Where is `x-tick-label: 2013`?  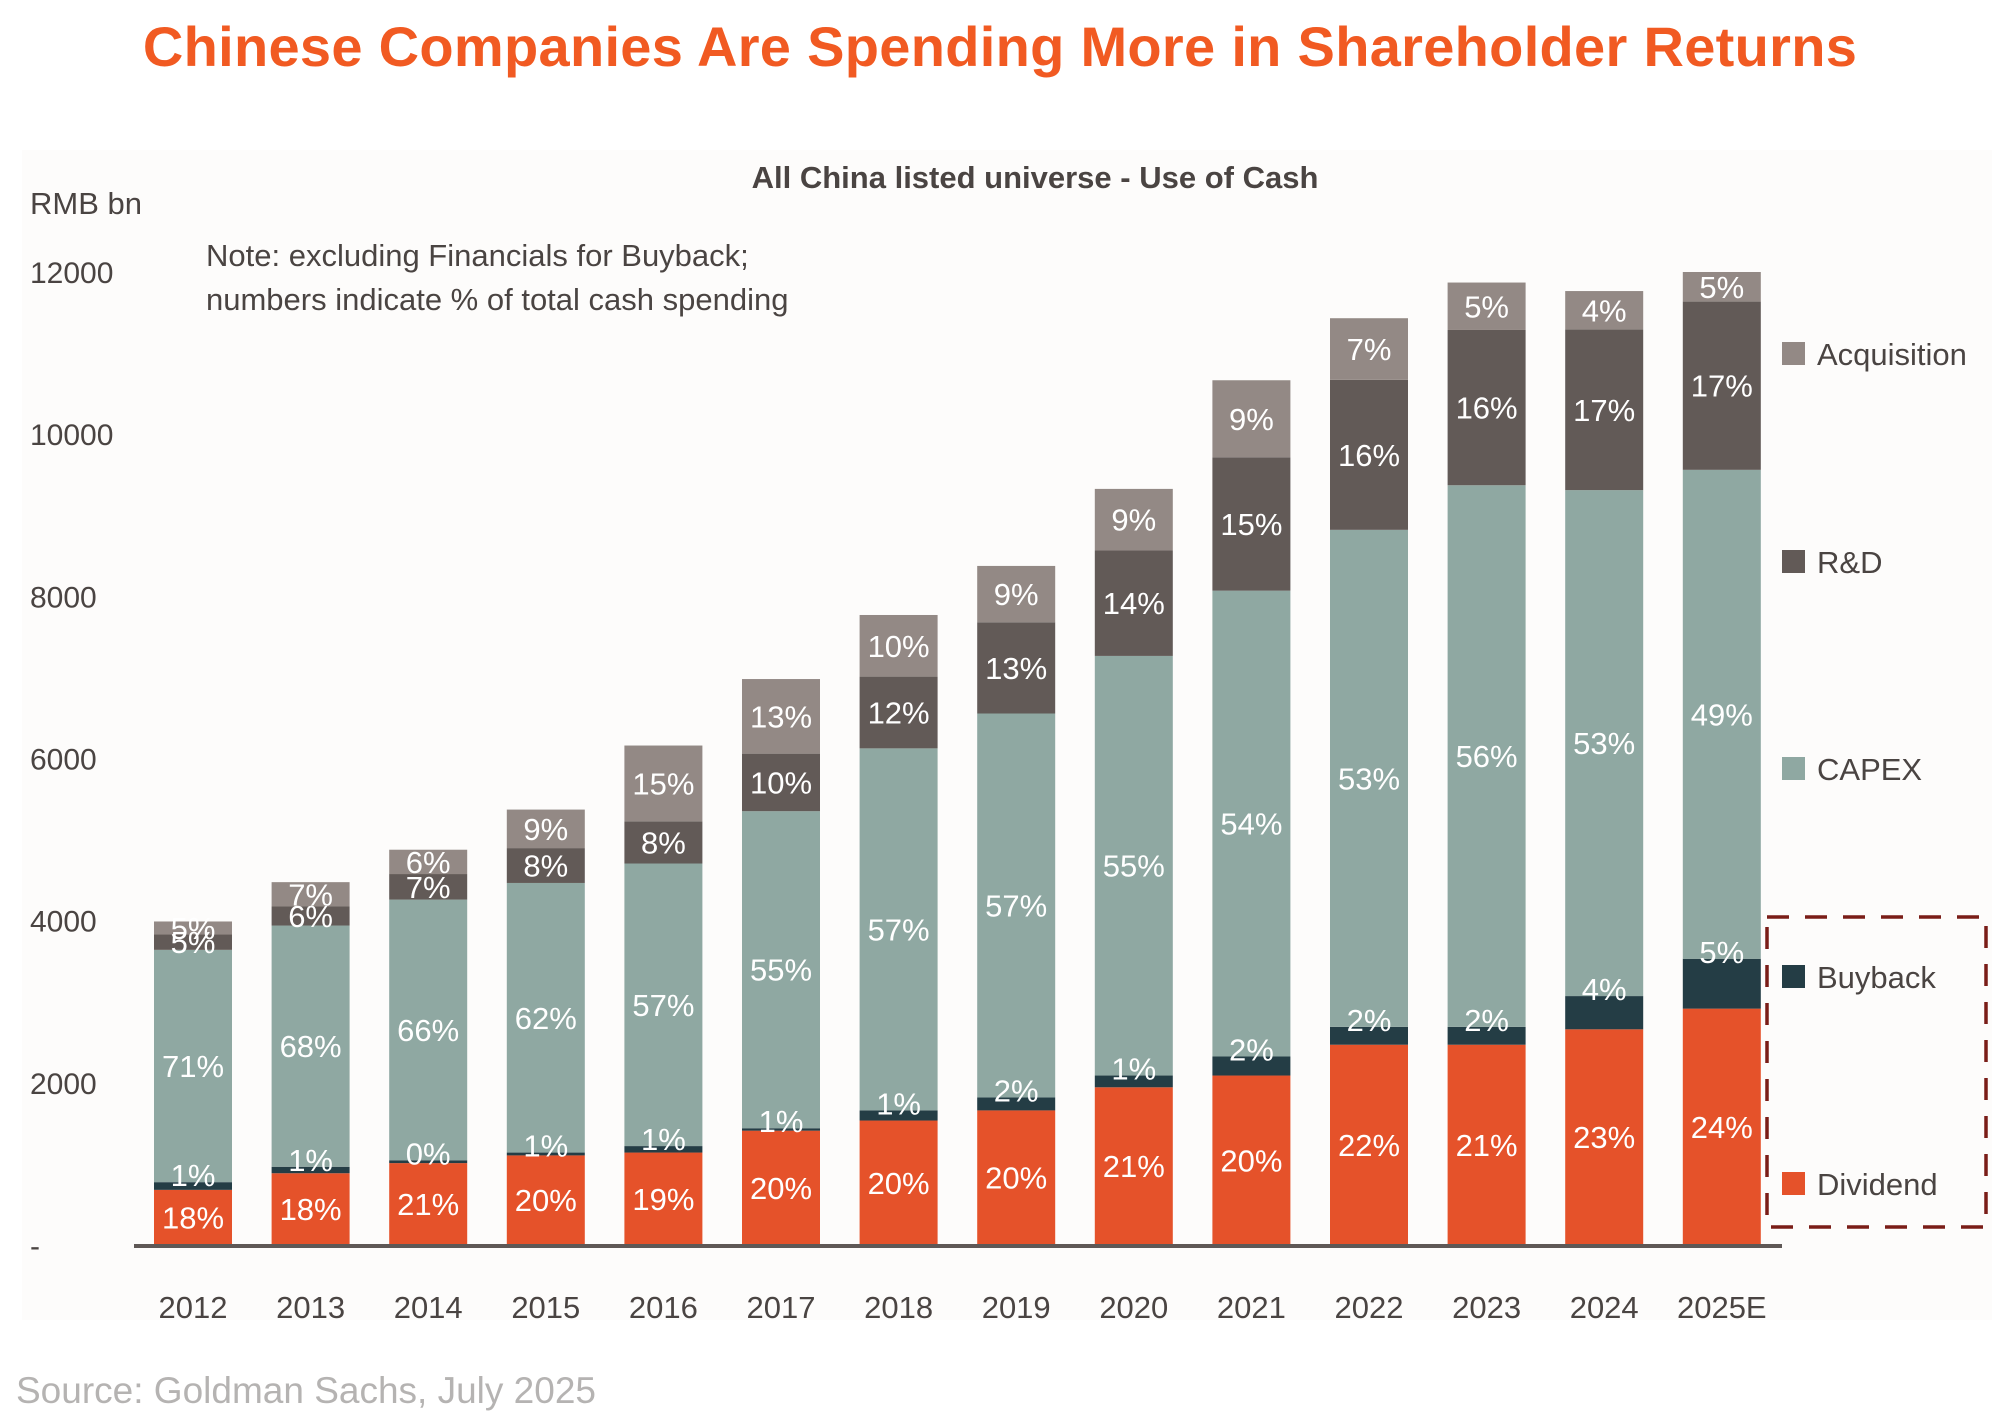
x-tick-label: 2013 is located at coordinates (310, 1307).